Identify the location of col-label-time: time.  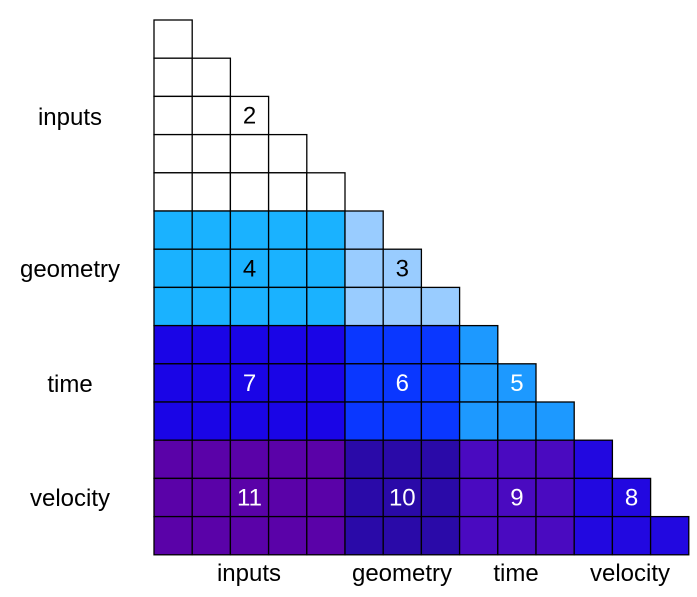
(515, 573).